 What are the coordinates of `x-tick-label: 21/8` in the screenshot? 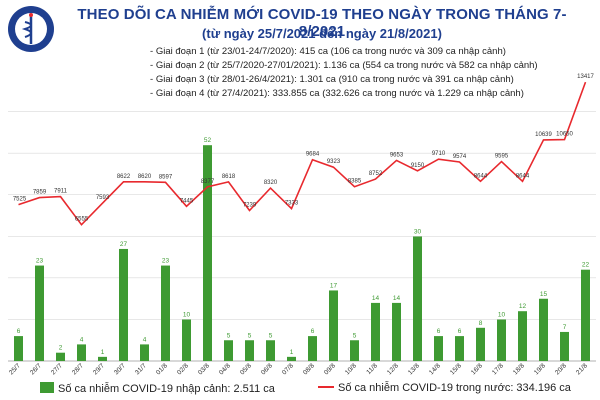 It's located at (582, 369).